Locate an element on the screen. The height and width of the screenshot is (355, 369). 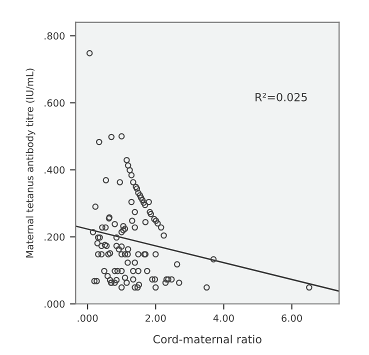
y-tick-label: .200 is located at coordinates (54, 237).